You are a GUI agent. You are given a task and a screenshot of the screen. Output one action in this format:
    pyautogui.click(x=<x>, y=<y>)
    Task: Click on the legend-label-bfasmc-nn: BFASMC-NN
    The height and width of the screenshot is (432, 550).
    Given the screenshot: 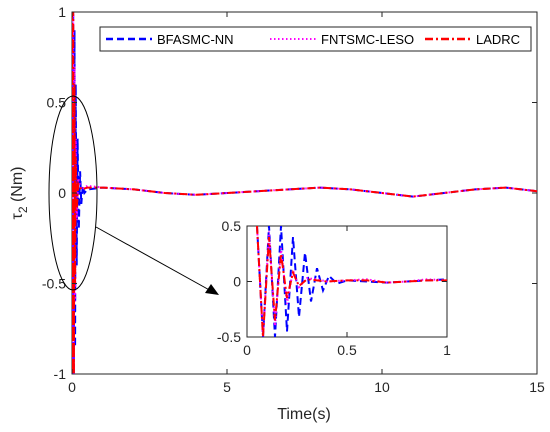 What is the action you would take?
    pyautogui.click(x=195, y=39)
    